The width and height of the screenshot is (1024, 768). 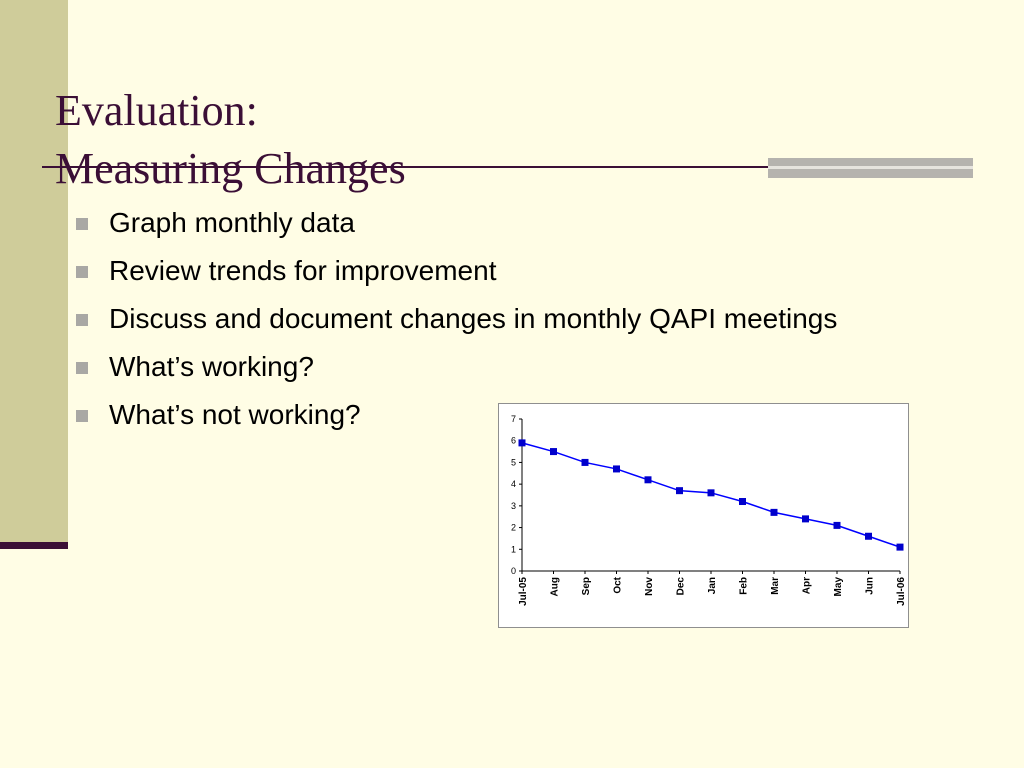 I want to click on y-tick-label: 4, so click(x=513, y=484).